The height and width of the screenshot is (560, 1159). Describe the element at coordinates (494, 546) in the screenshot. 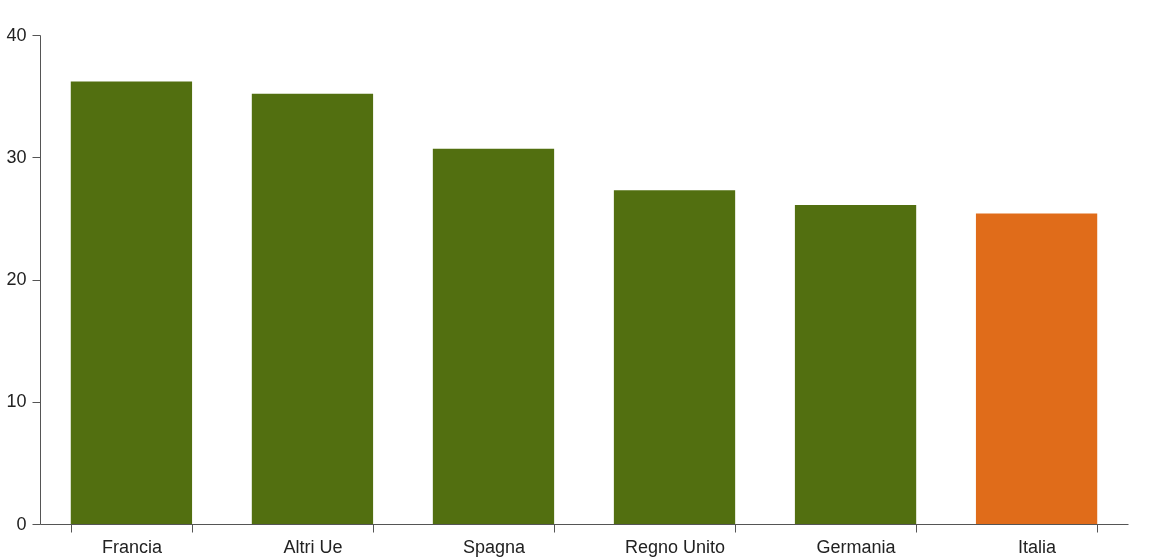

I see `x-tick-label: Spagna` at that location.